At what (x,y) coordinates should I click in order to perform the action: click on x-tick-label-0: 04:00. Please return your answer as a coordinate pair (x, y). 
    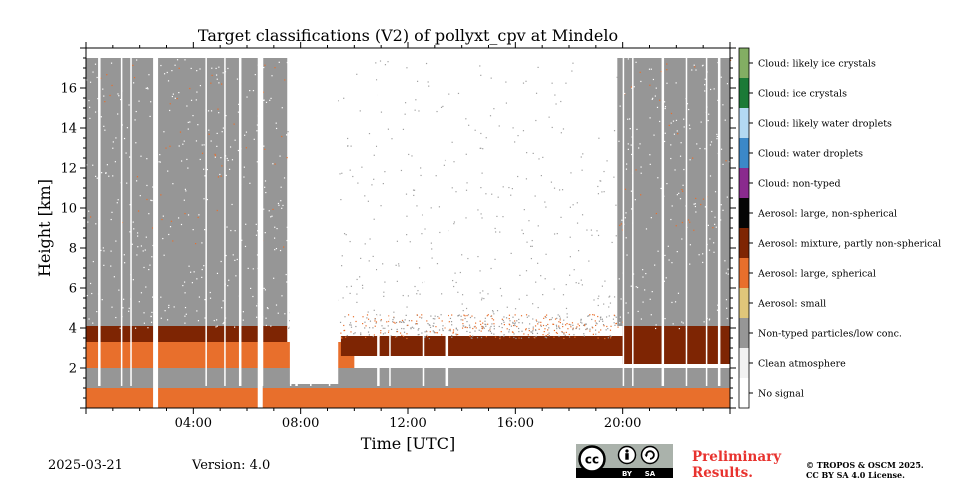
    Looking at the image, I should click on (193, 423).